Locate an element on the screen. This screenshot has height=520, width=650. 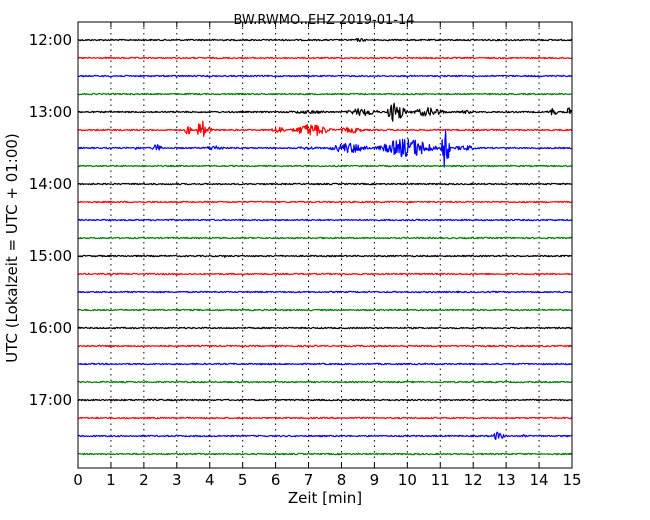
x-tick-label: 4 is located at coordinates (210, 480).